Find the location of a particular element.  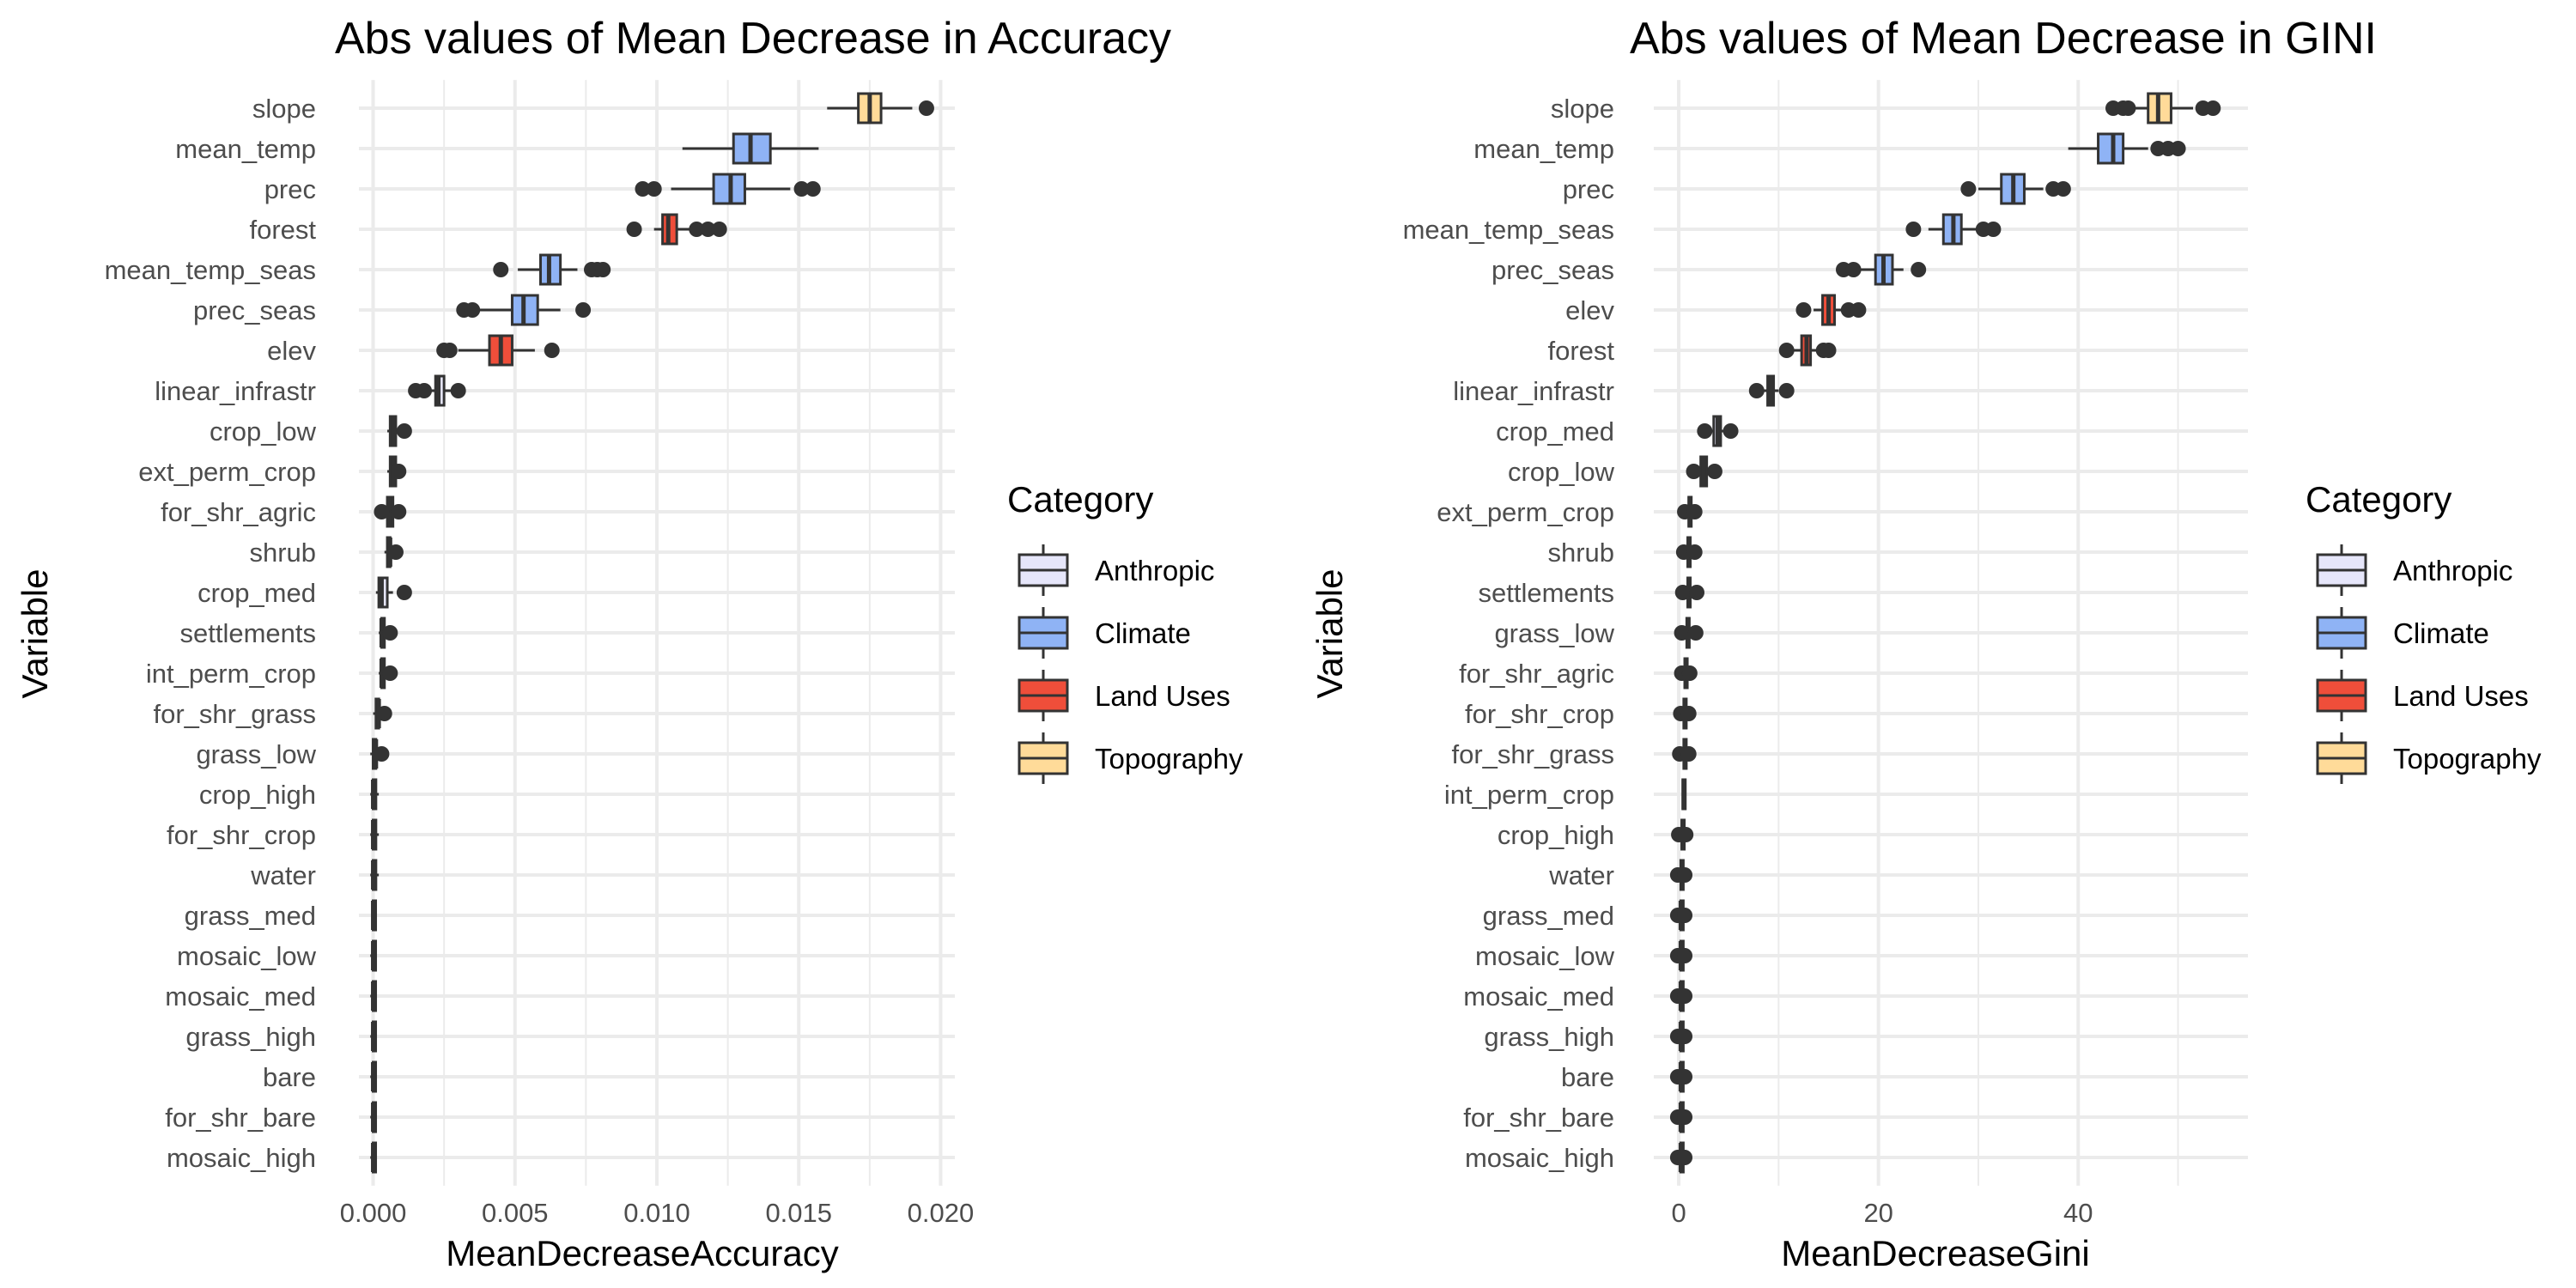

y-tick-label: prec is located at coordinates (290, 189).